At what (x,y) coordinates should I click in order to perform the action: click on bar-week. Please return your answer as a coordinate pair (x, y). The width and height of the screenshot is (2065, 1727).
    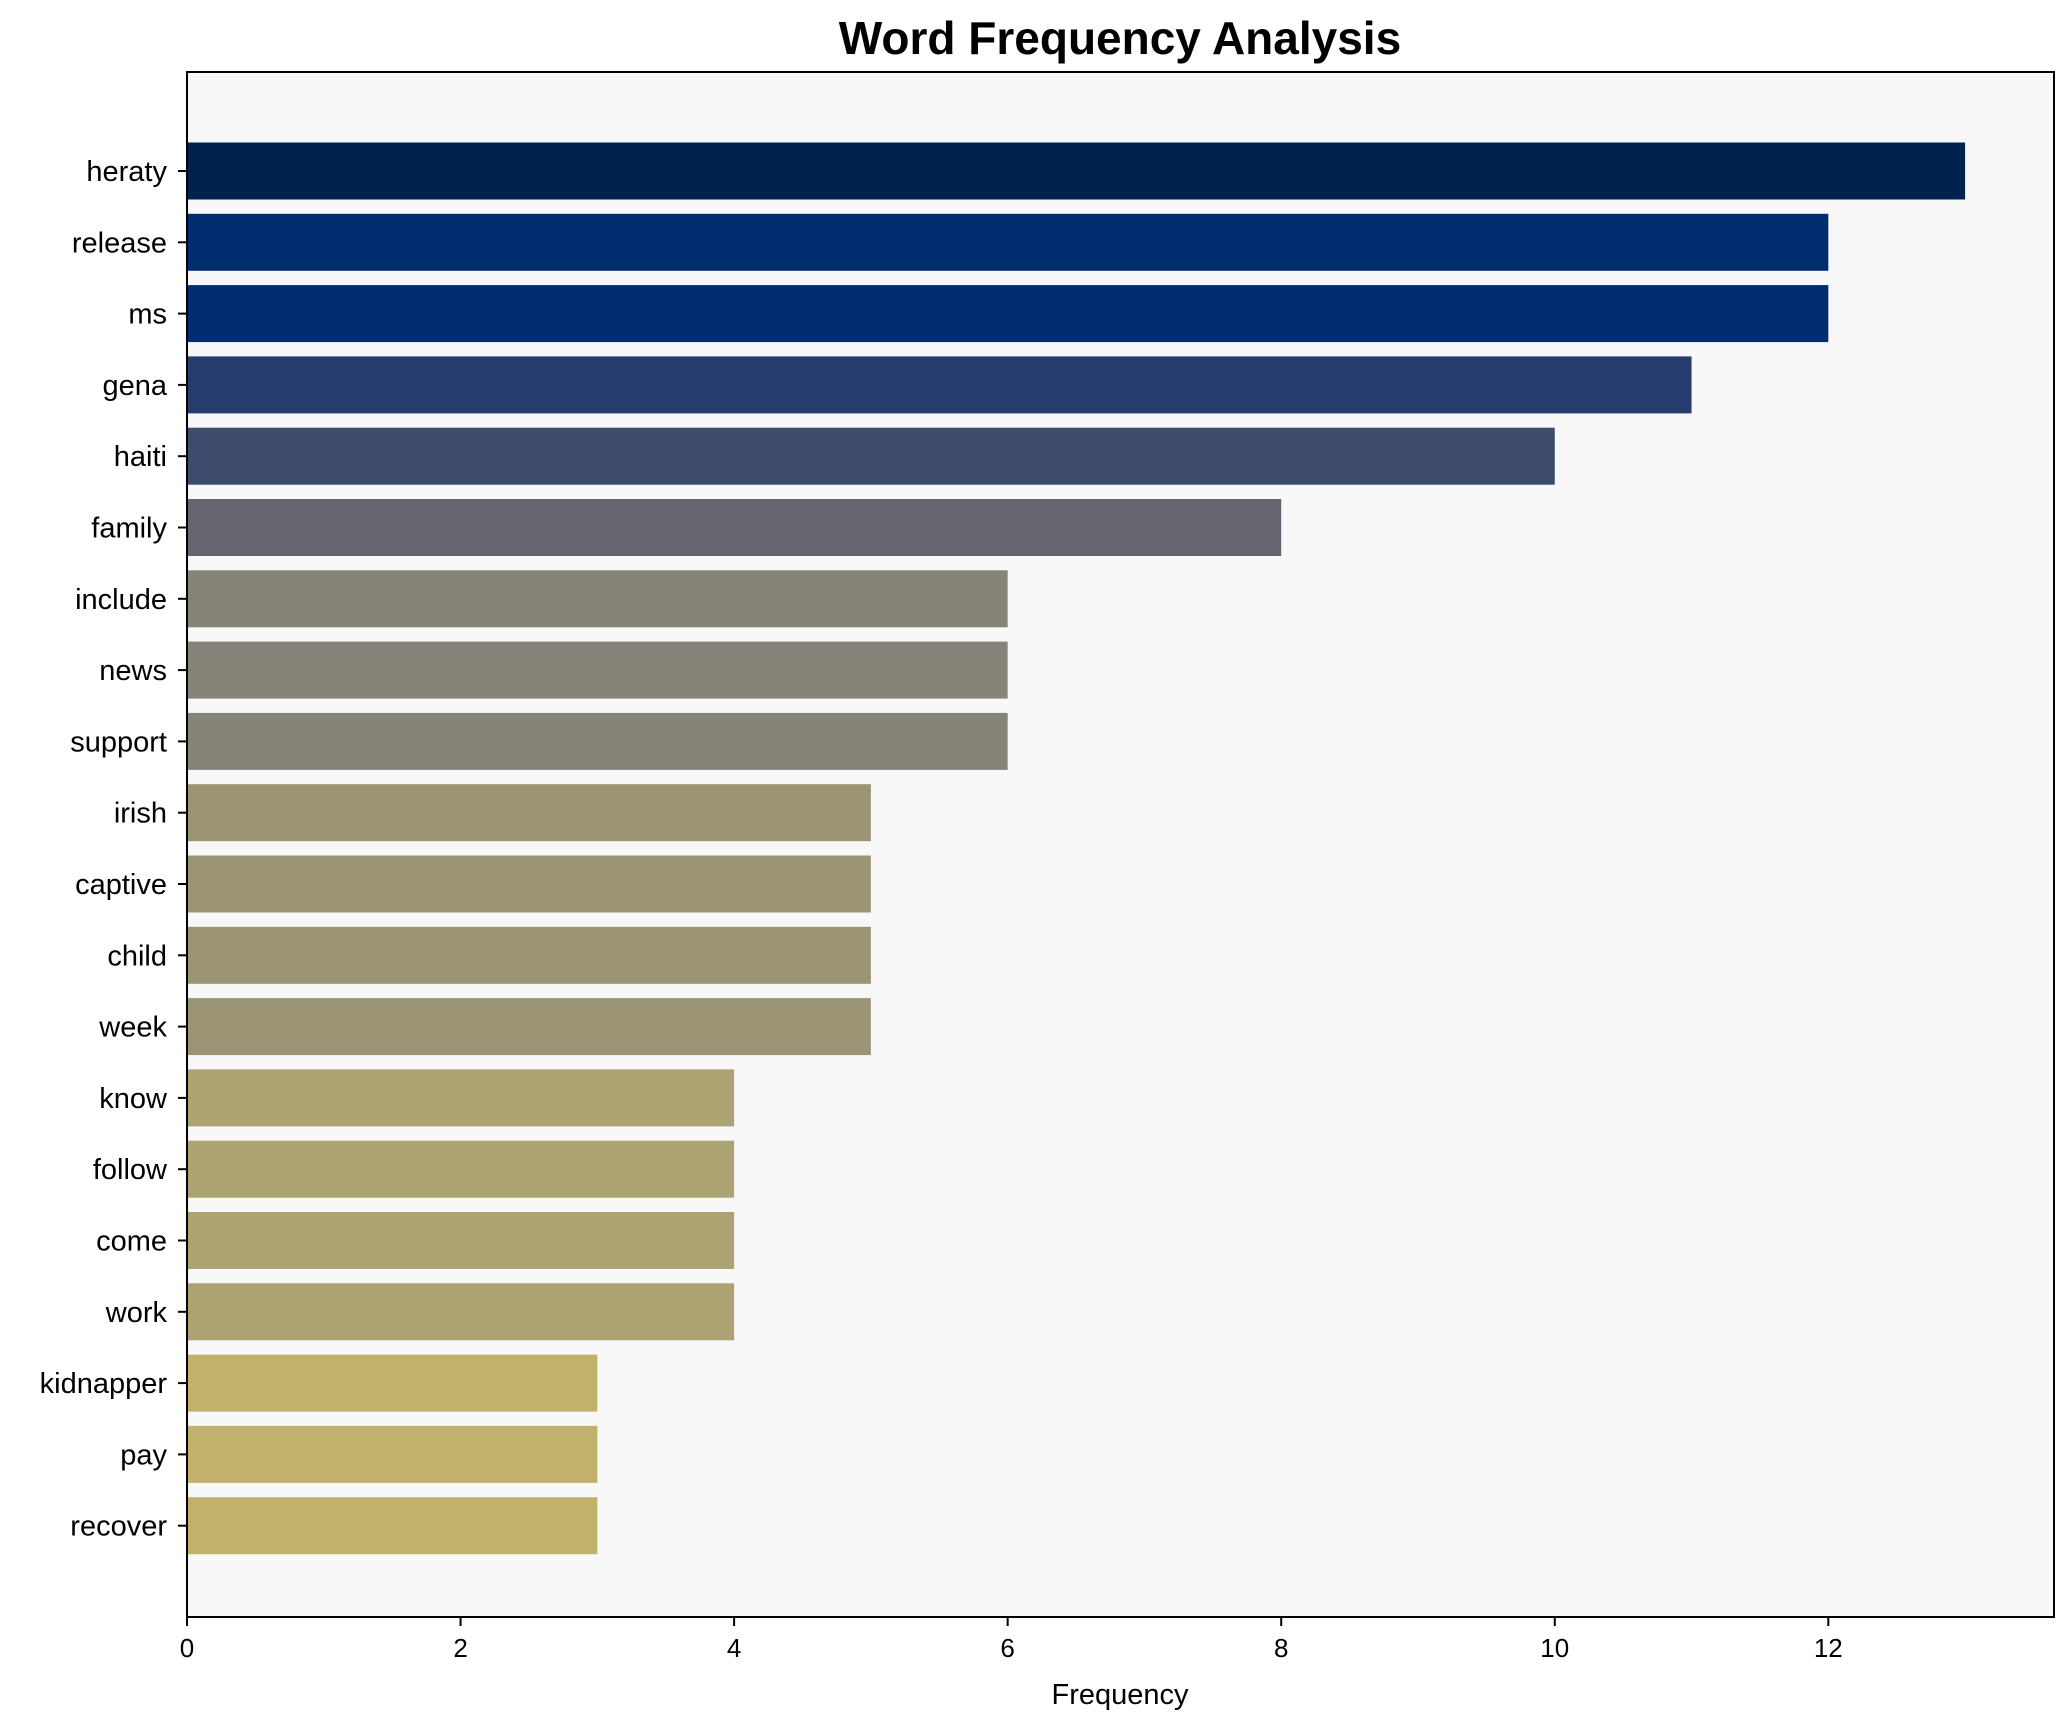
    Looking at the image, I should click on (529, 1027).